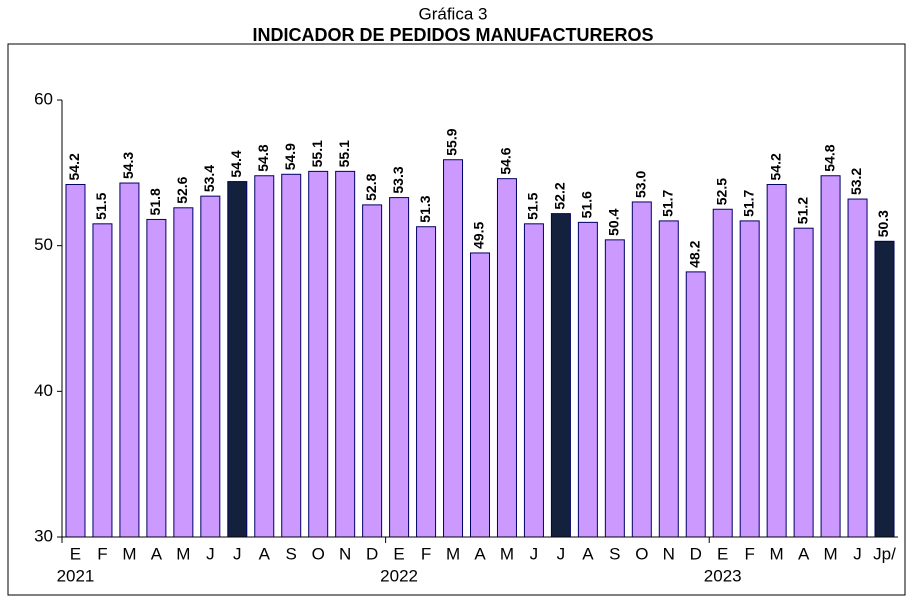 The width and height of the screenshot is (906, 601). I want to click on data-label: 53.0, so click(641, 184).